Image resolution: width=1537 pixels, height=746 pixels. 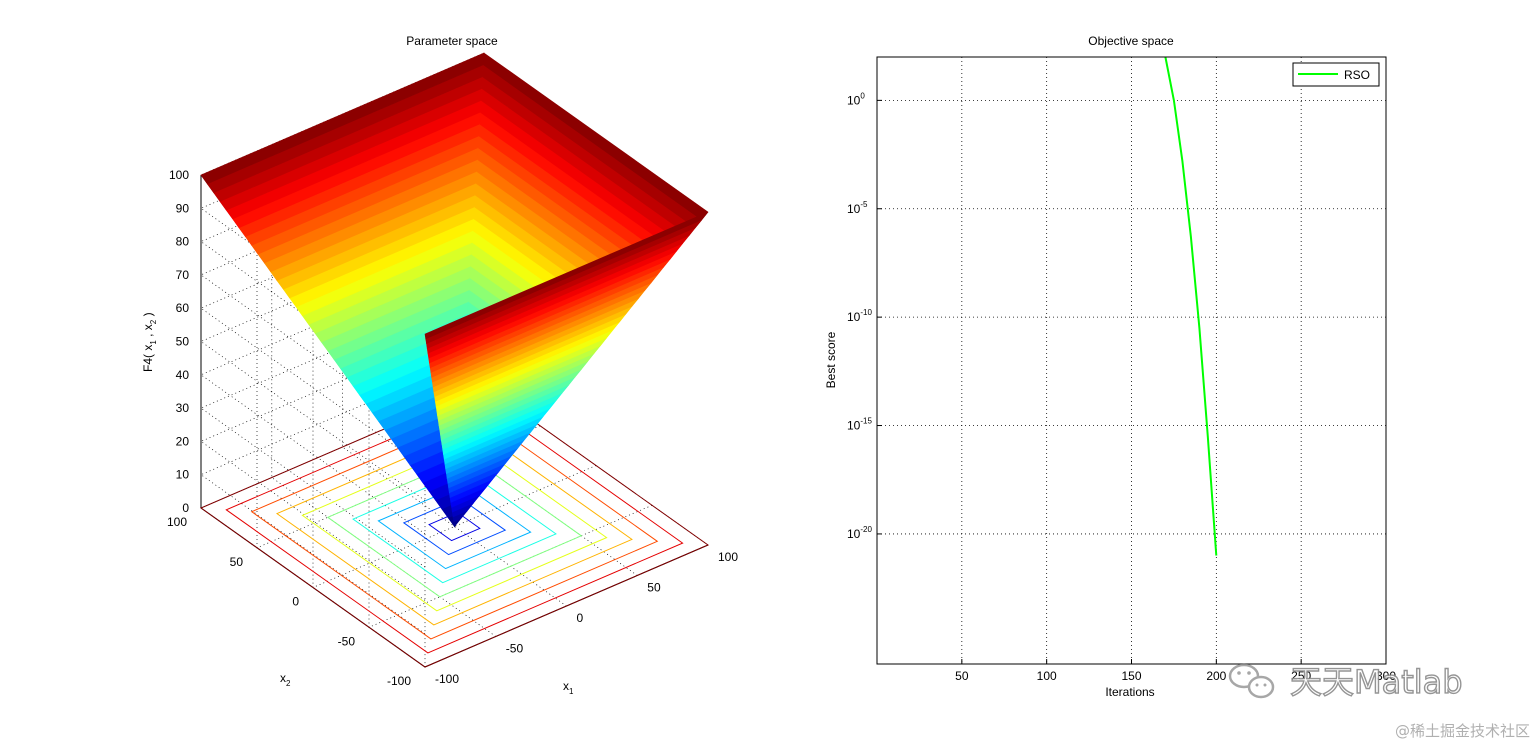 What do you see at coordinates (1336, 74) in the screenshot?
I see `legend: RSO` at bounding box center [1336, 74].